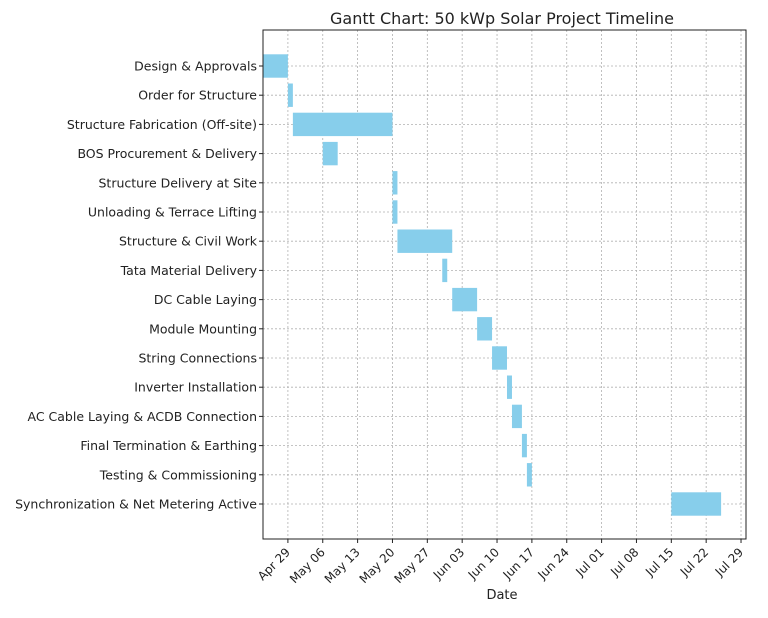 Image resolution: width=768 pixels, height=618 pixels. I want to click on x-tick-label: Jun 24, so click(552, 563).